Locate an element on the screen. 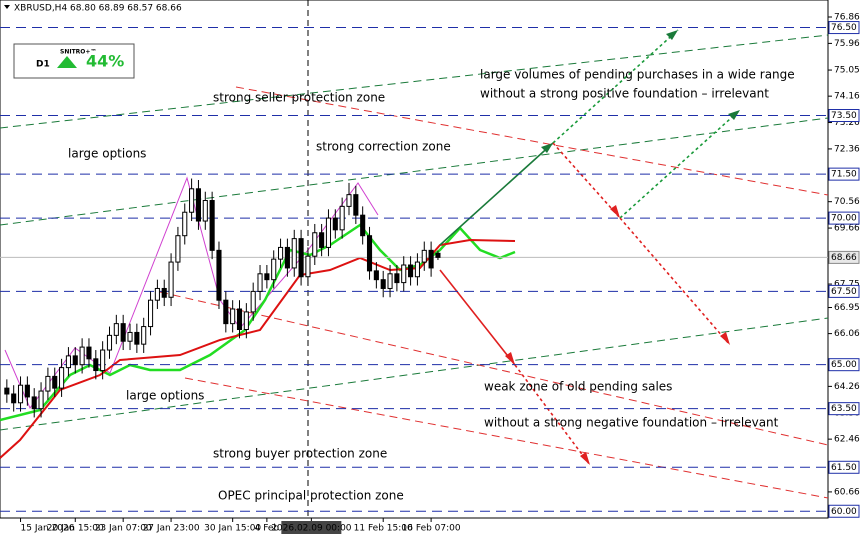 The image size is (860, 538). logo-percent: 44% is located at coordinates (105, 61).